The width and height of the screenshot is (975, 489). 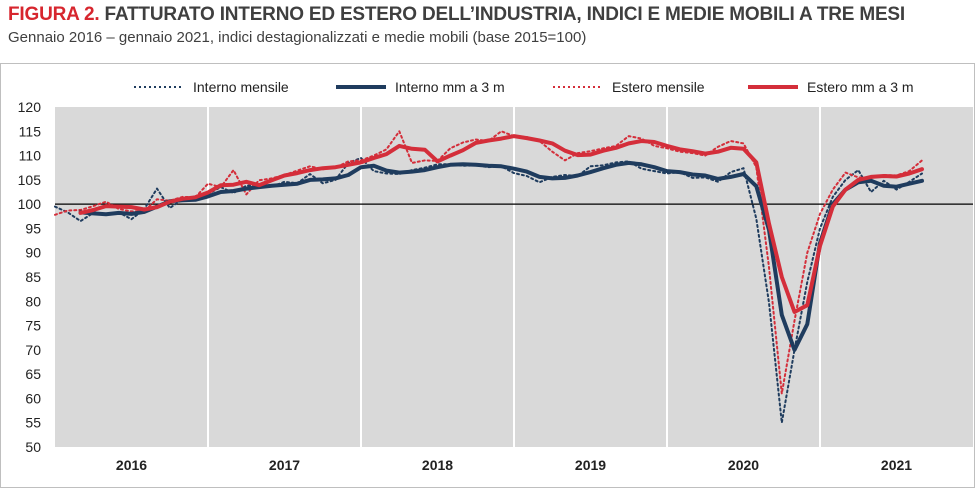 What do you see at coordinates (896, 465) in the screenshot?
I see `x-tick-label: 2021` at bounding box center [896, 465].